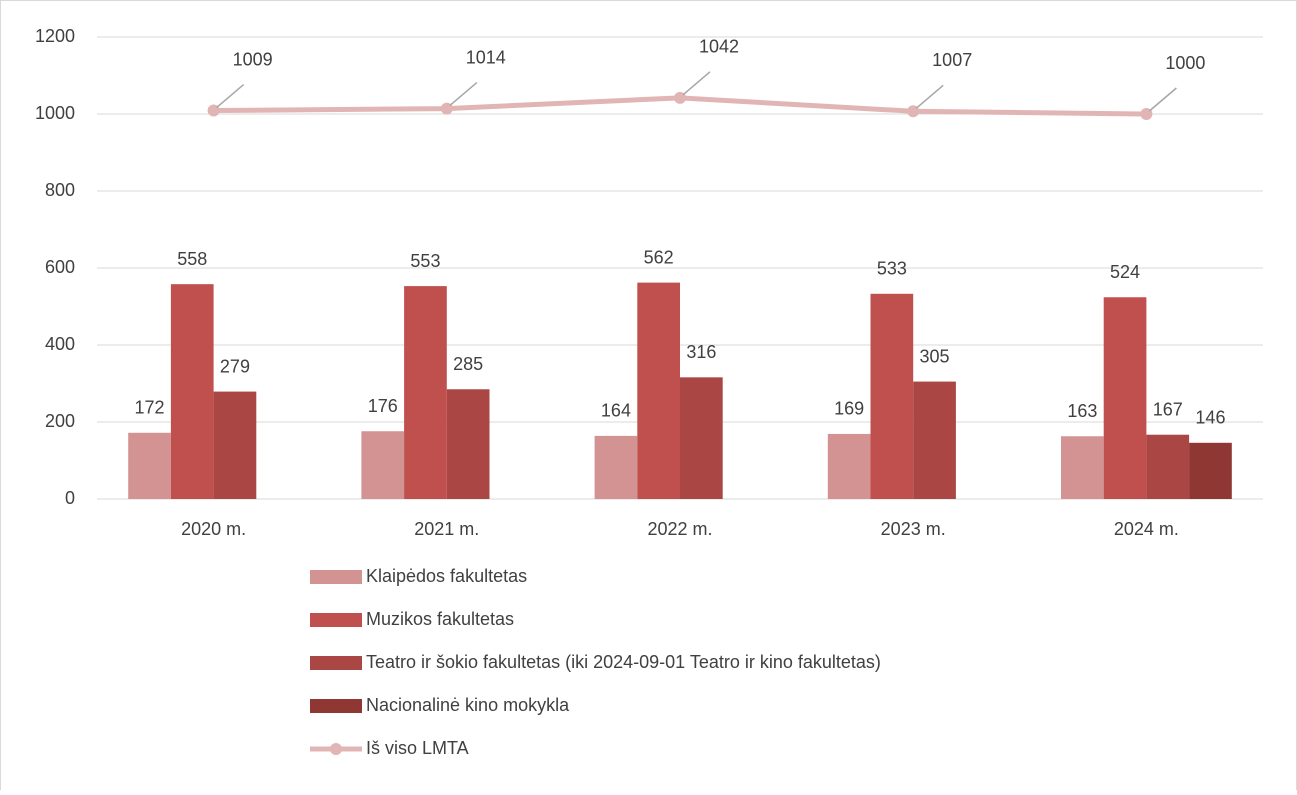 This screenshot has width=1297, height=795. What do you see at coordinates (1168, 409) in the screenshot?
I see `bar-value-label: 167` at bounding box center [1168, 409].